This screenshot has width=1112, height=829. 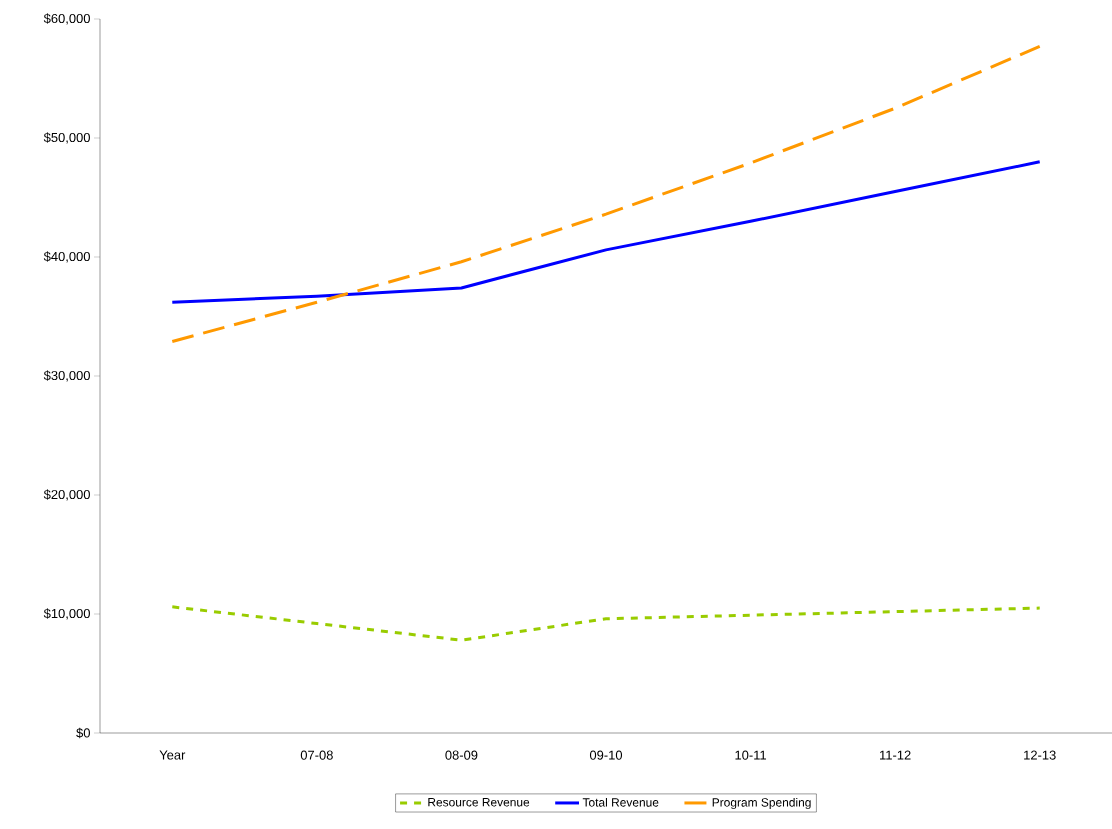 What do you see at coordinates (895, 755) in the screenshot?
I see `x-tick-label: 11-12` at bounding box center [895, 755].